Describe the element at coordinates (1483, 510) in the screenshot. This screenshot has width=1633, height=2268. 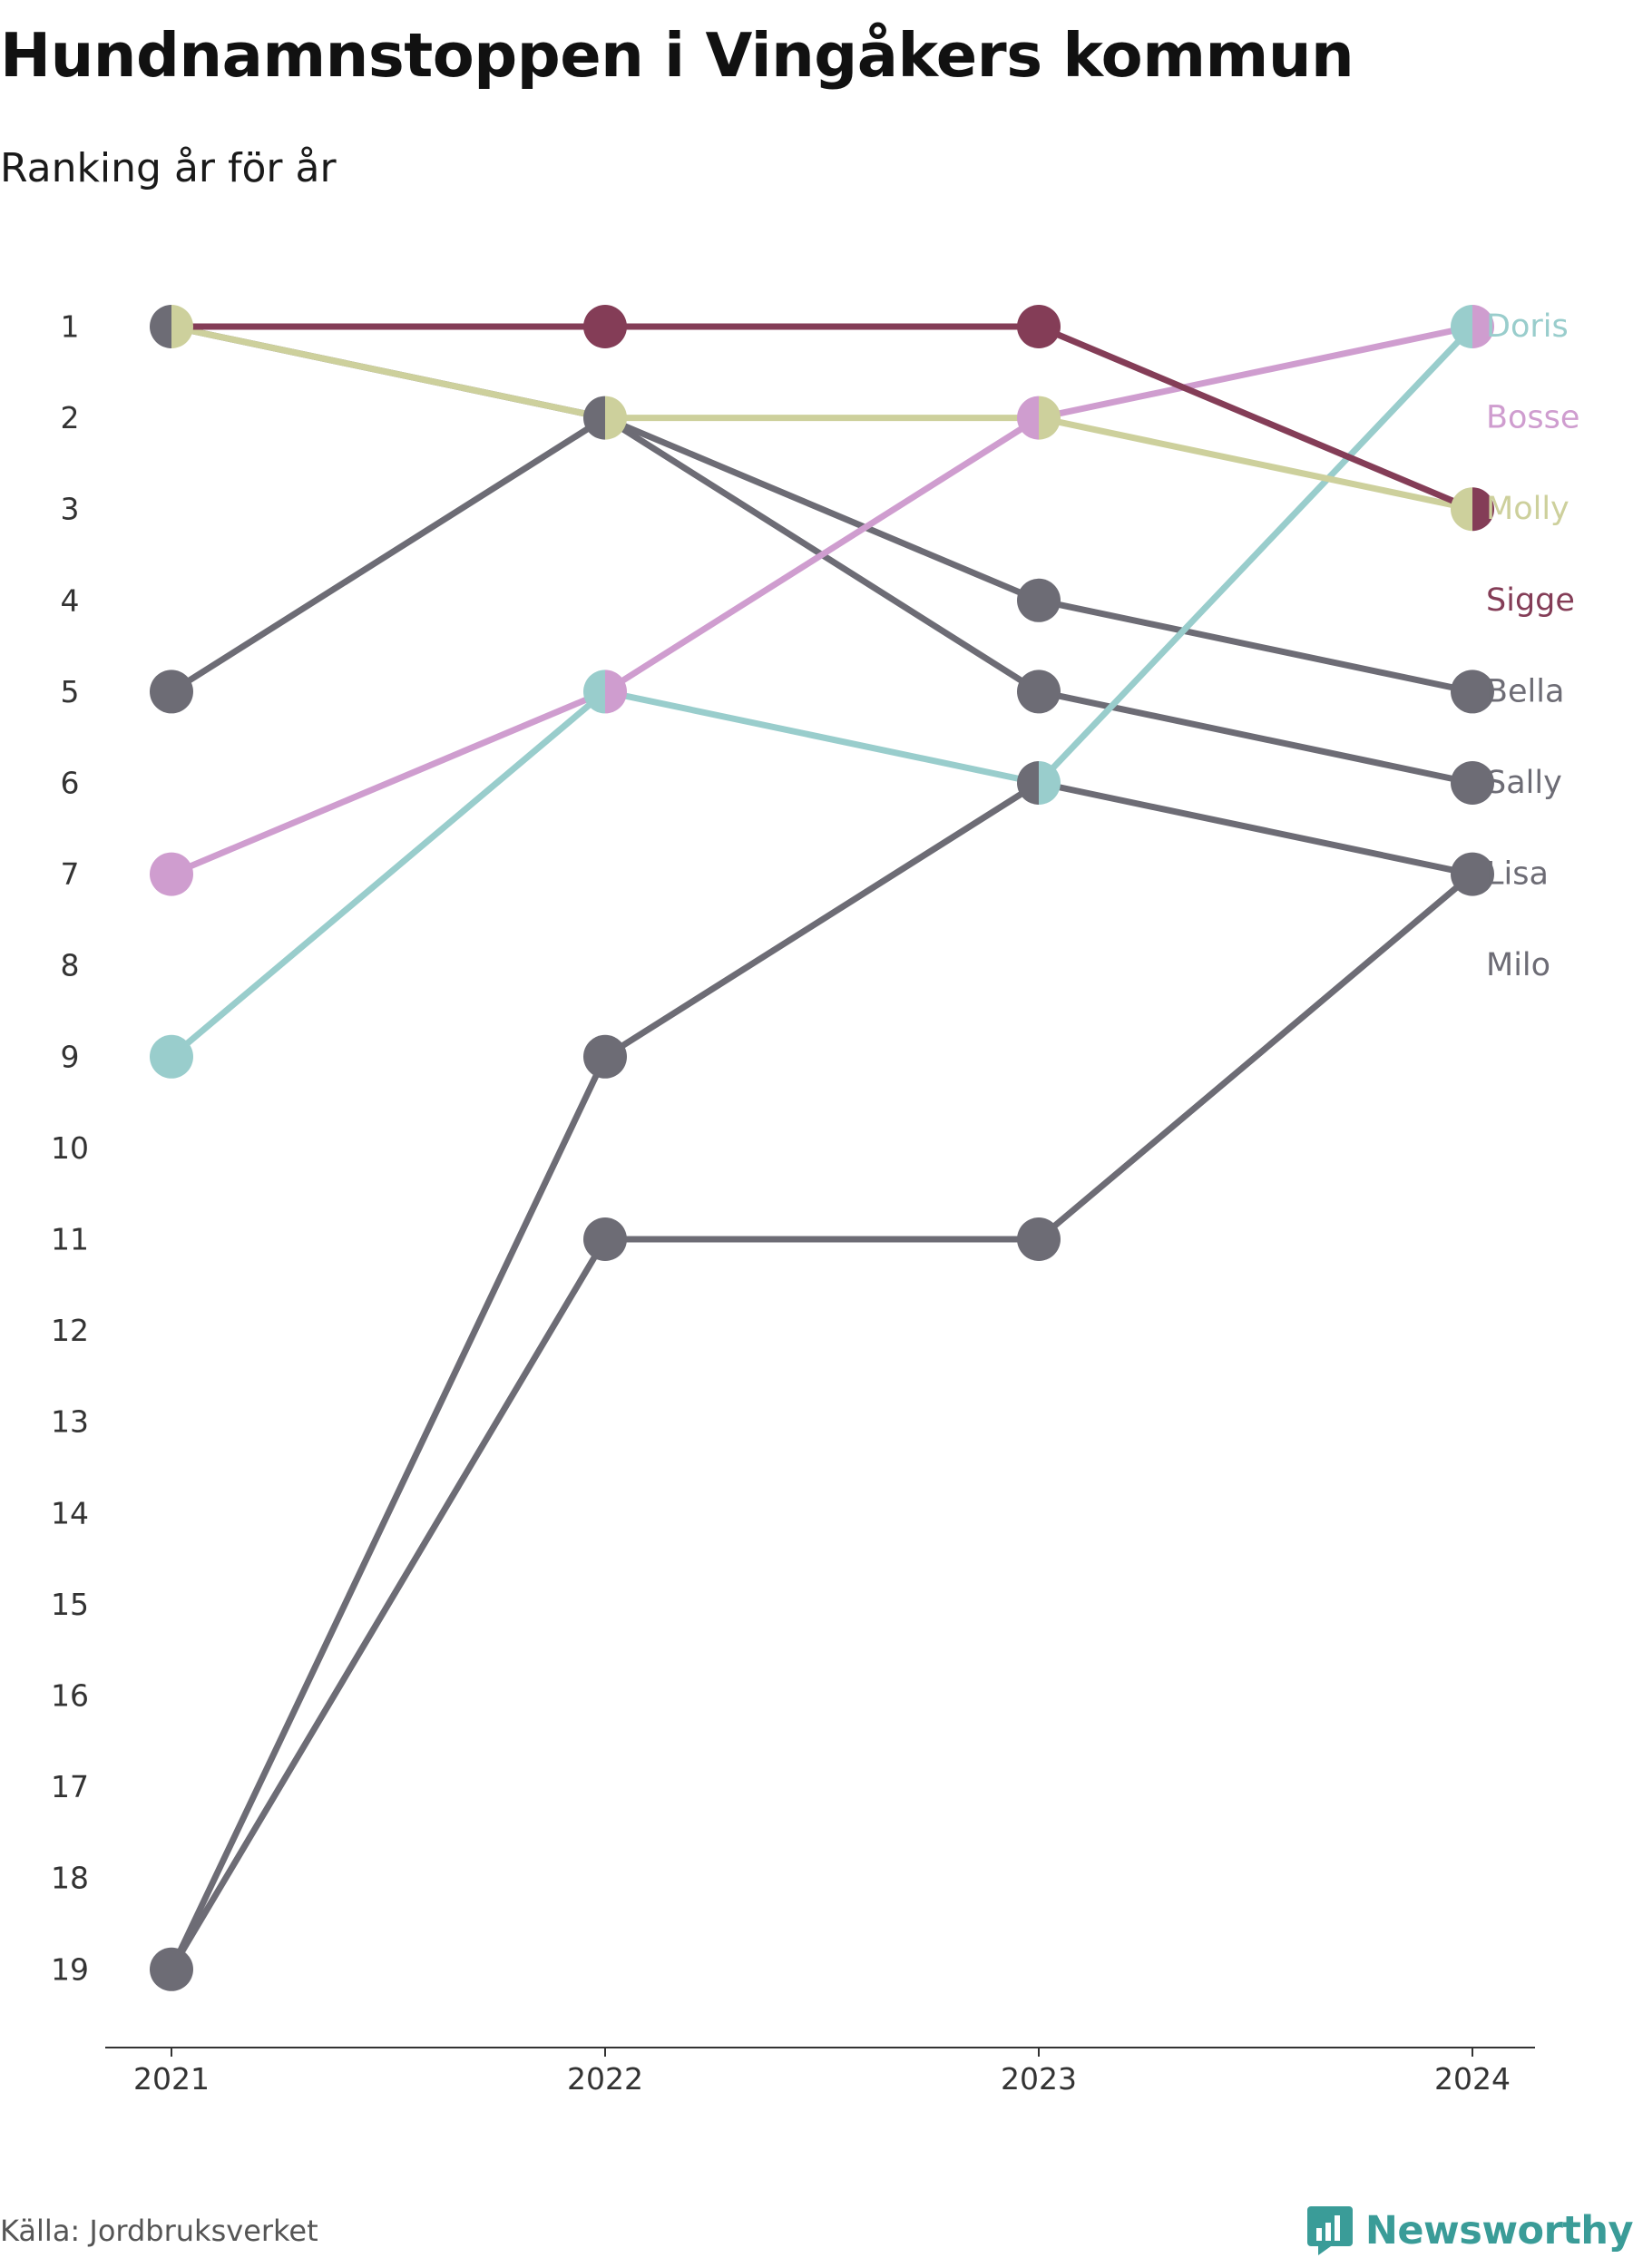
I see `point-right-half-molly-sigge-2024` at that location.